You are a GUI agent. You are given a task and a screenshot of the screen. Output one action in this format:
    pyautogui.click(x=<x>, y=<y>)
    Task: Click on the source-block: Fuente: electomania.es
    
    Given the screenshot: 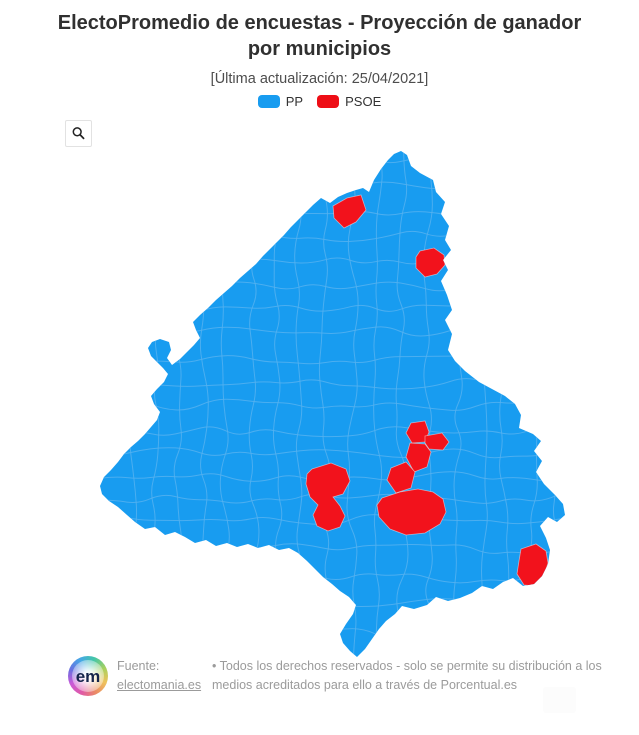 What is the action you would take?
    pyautogui.click(x=160, y=676)
    